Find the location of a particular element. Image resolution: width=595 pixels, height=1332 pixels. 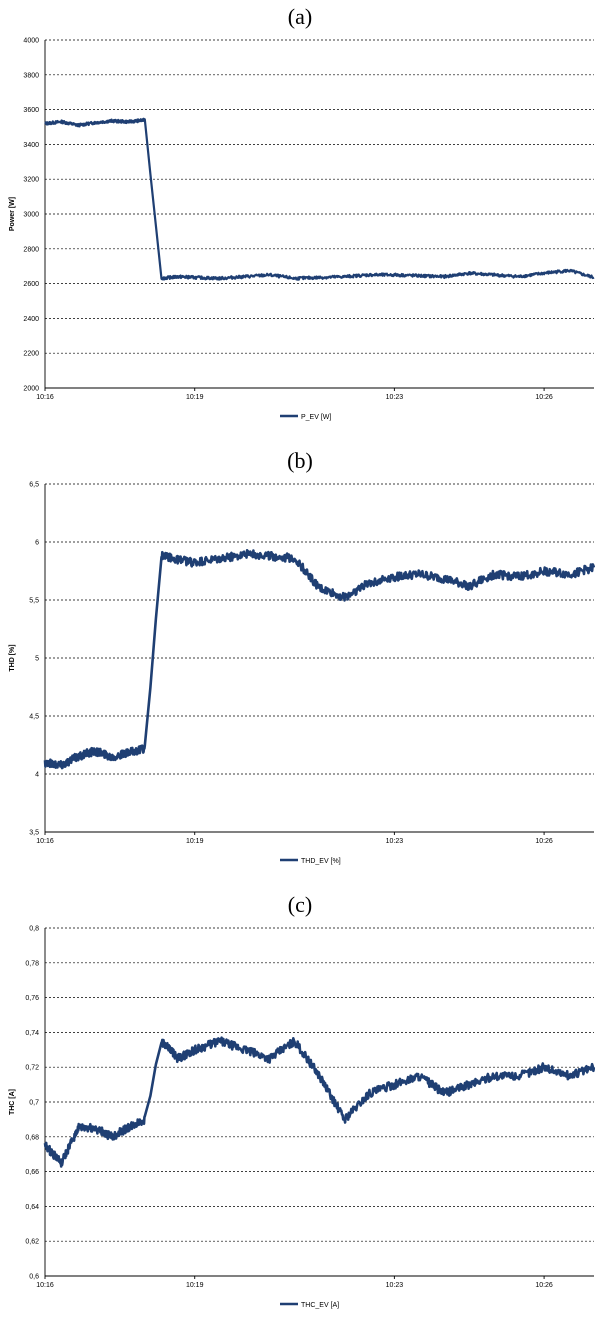

legend-label: P_EV [W] is located at coordinates (316, 417).